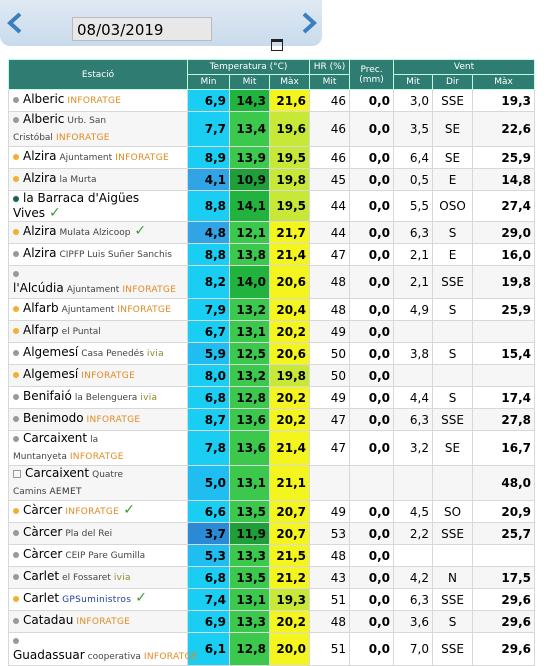 Image resolution: width=548 pixels, height=666 pixels. I want to click on station-cell: Alzira CIPFP Luis Suñer Sanchis, so click(98, 254).